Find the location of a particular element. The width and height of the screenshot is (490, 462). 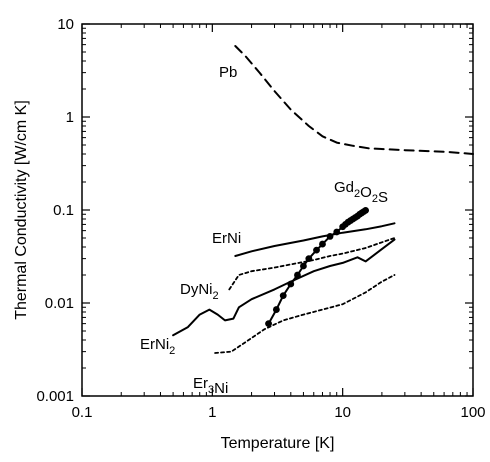

series-line-gd2o2s is located at coordinates (317, 267).